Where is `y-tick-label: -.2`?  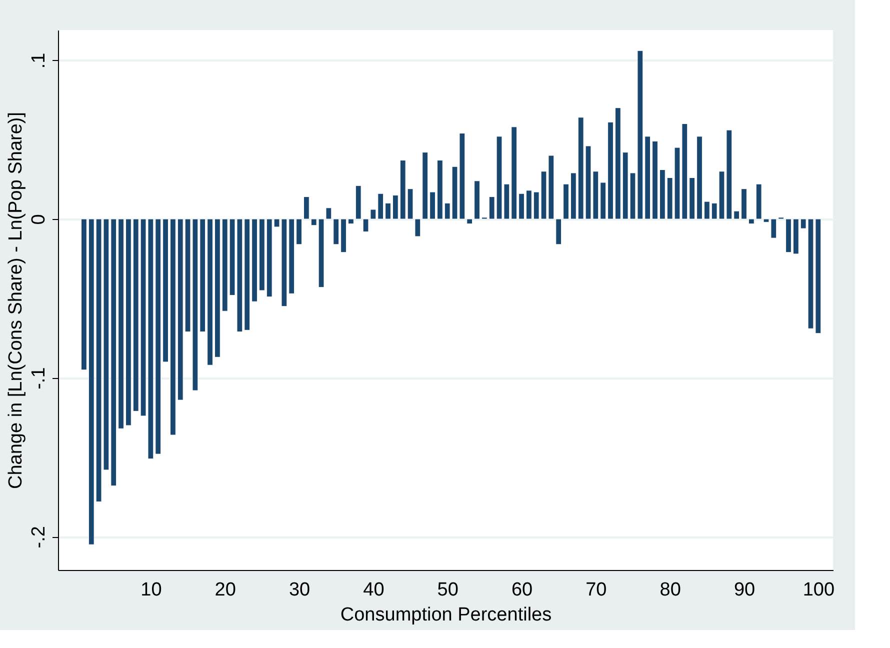
y-tick-label: -.2 is located at coordinates (39, 537).